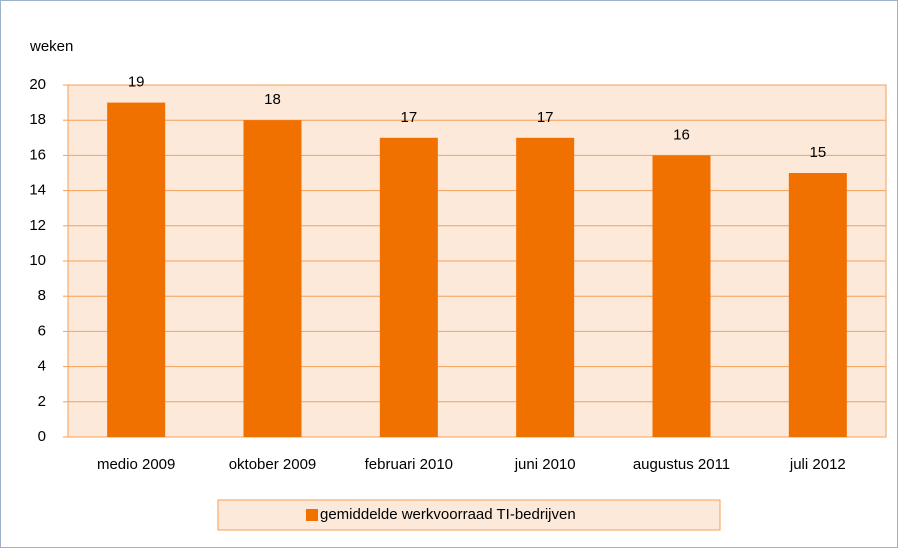  What do you see at coordinates (136, 82) in the screenshot?
I see `data-label: 19` at bounding box center [136, 82].